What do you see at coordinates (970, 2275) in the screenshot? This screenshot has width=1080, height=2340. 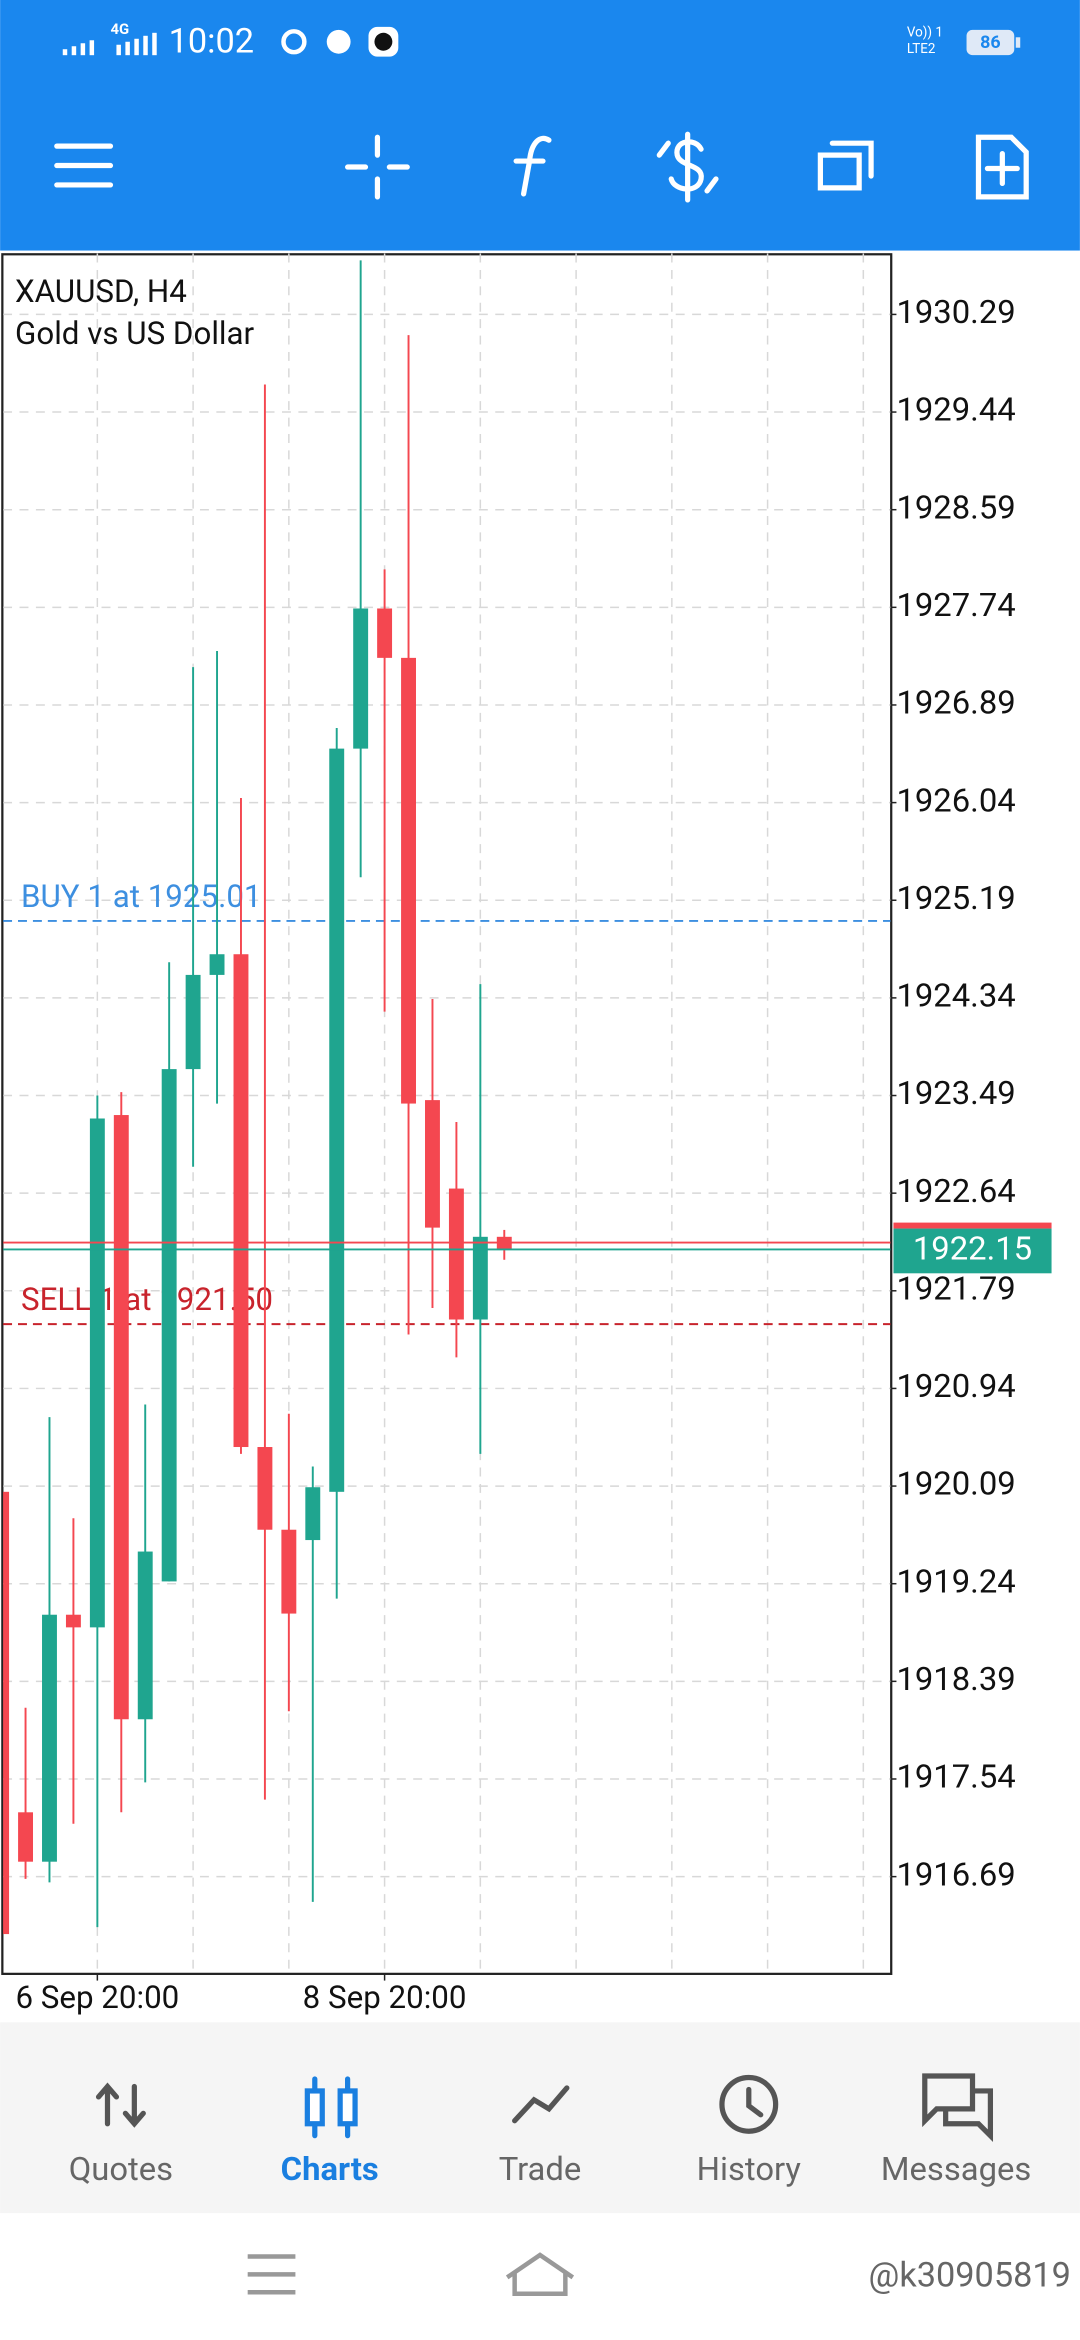 I see `watermark: @k30905819` at bounding box center [970, 2275].